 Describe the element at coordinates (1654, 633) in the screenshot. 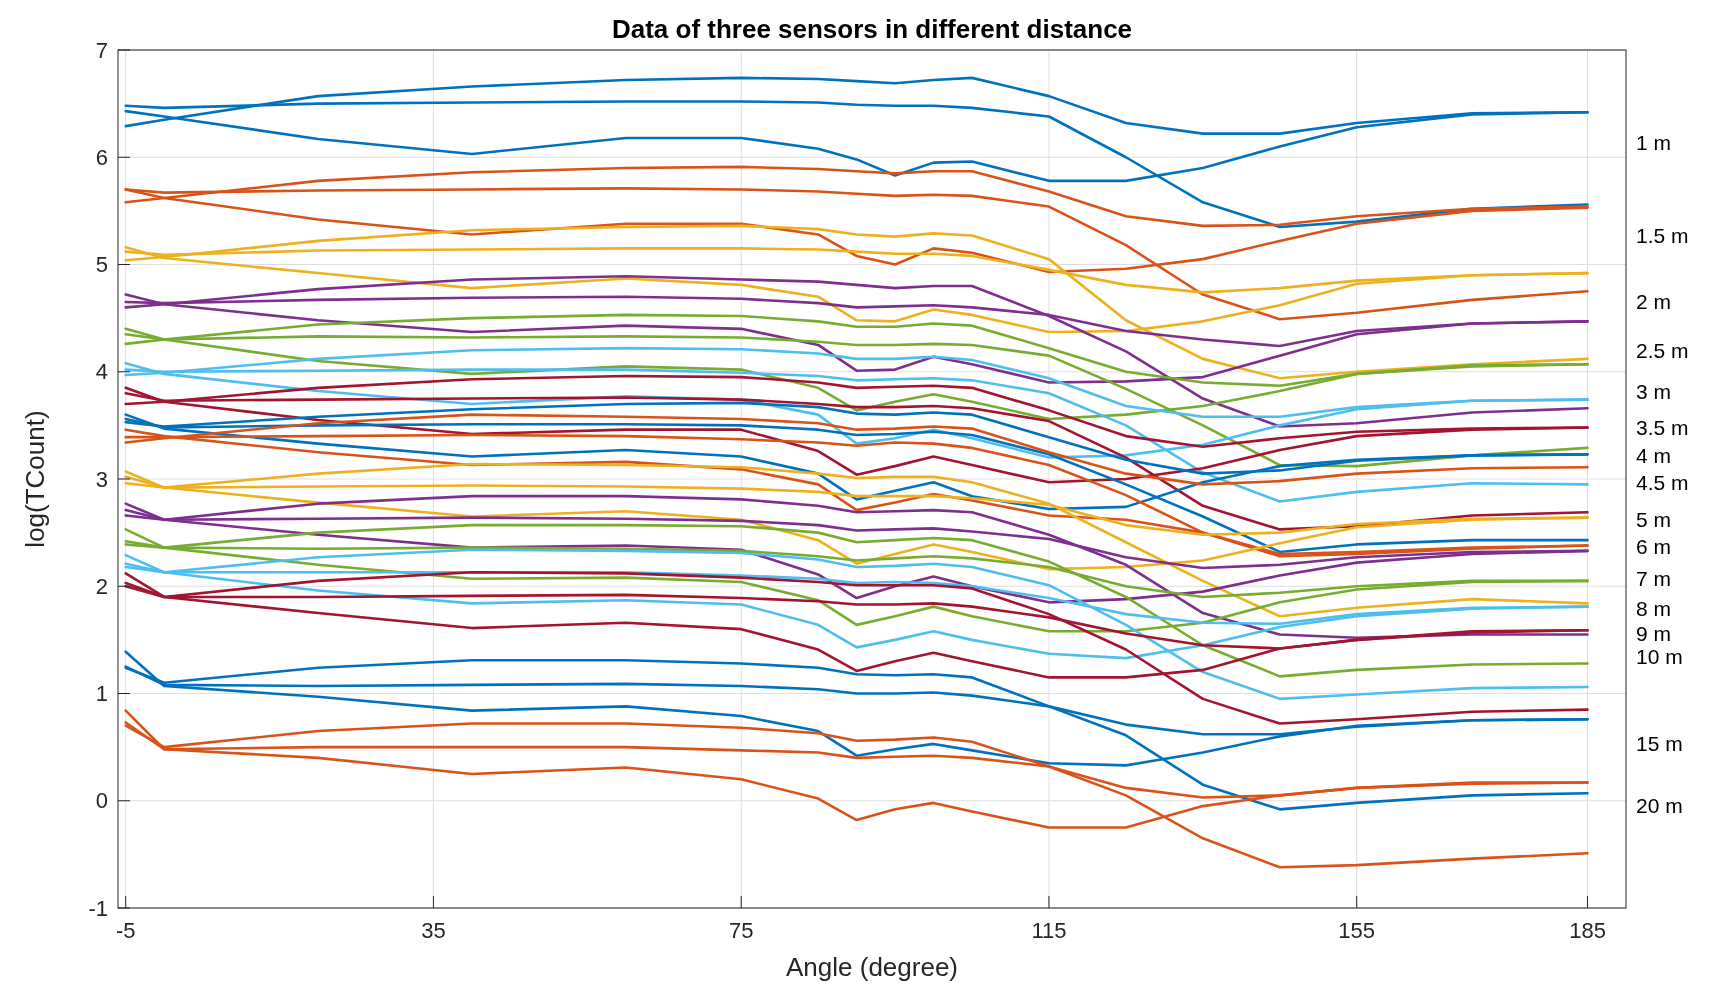

I see `text: 9 m` at that location.